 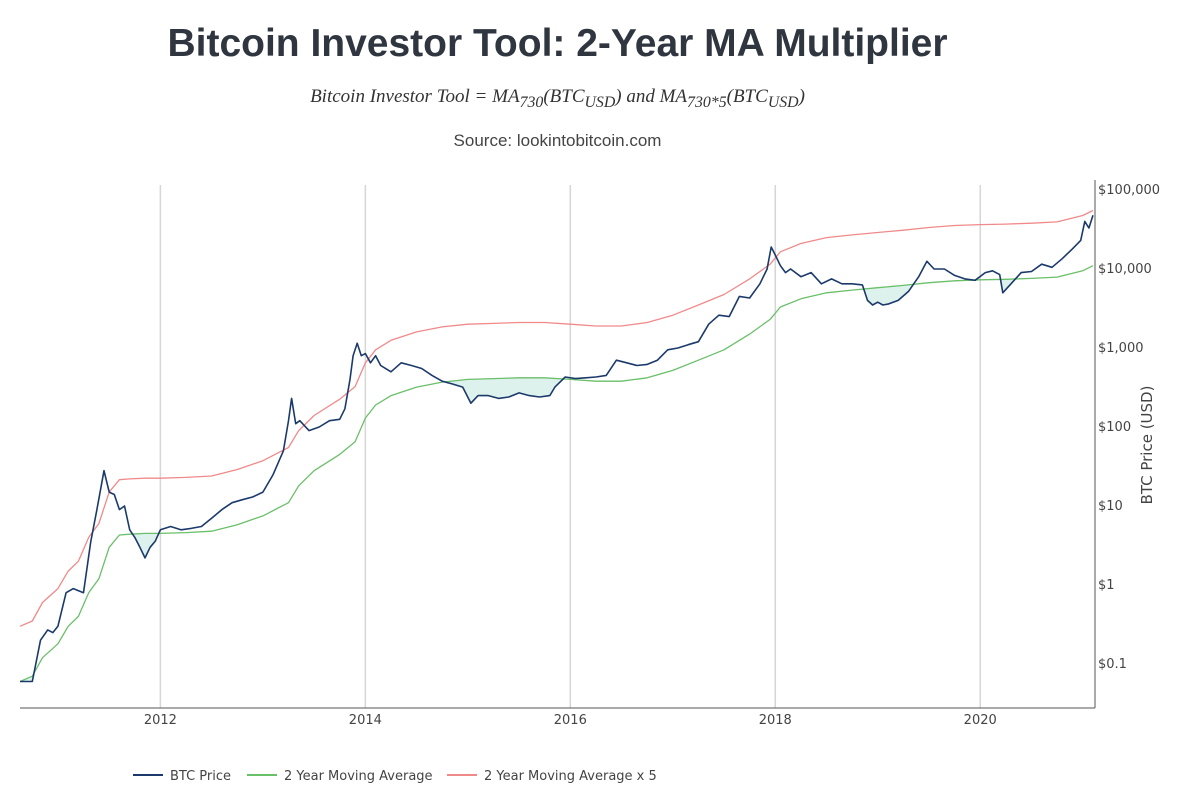 What do you see at coordinates (1106, 585) in the screenshot?
I see `y-tick-label: $1` at bounding box center [1106, 585].